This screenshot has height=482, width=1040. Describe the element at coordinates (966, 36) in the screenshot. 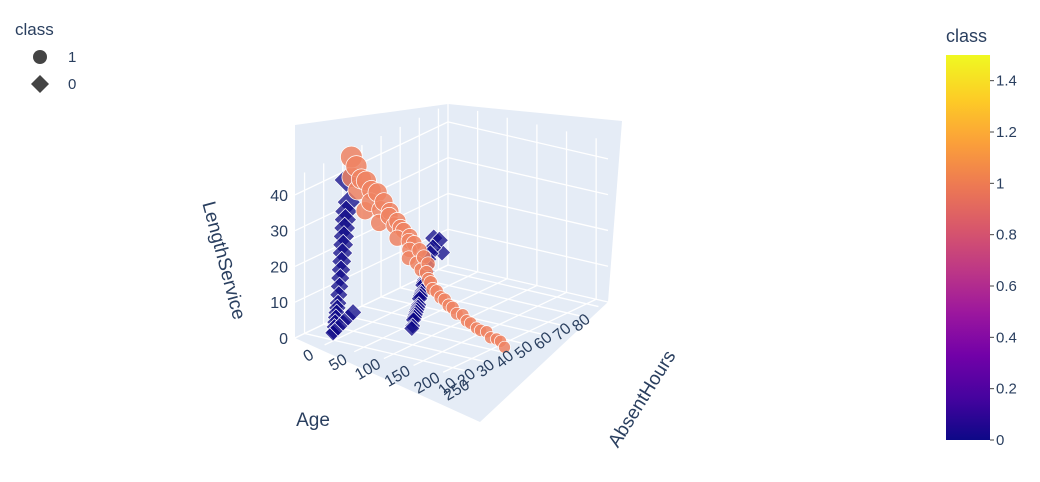

I see `colorbar-title: class` at that location.